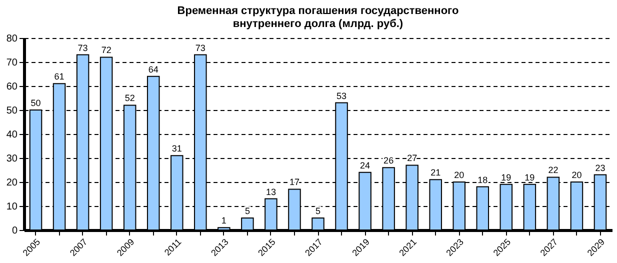  Describe the element at coordinates (12, 183) in the screenshot. I see `y-tick-label: 20` at that location.